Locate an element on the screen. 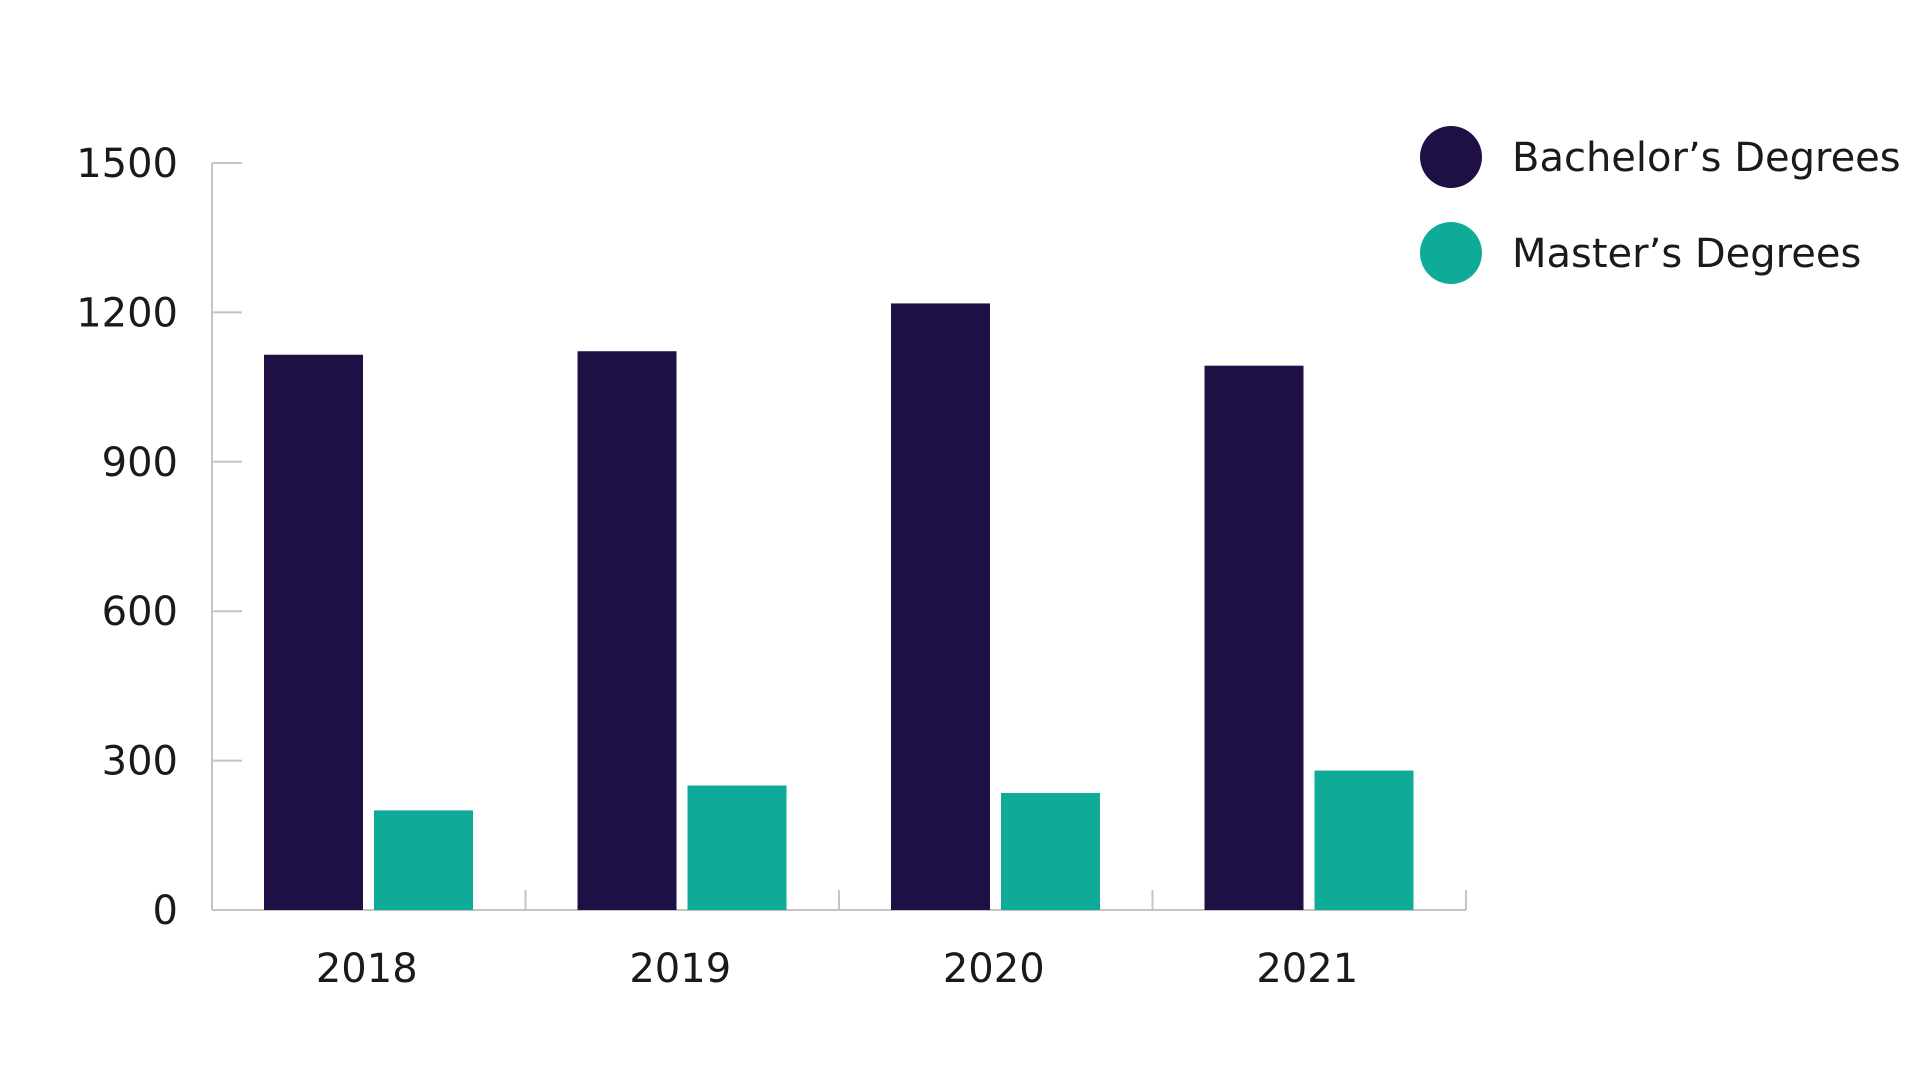  bar-bachelors-2021 is located at coordinates (1254, 637).